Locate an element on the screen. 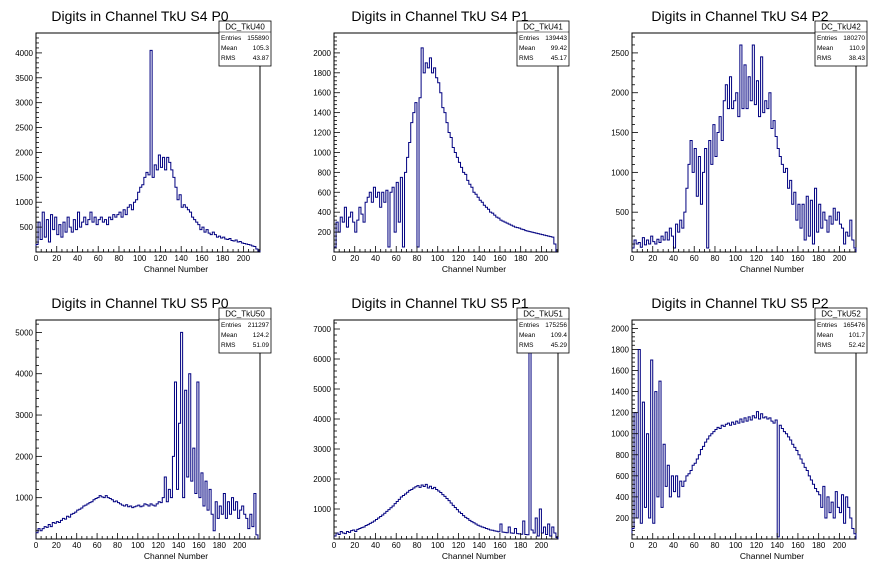 This screenshot has width=896, height=574. stats-entries-value: 211297 is located at coordinates (259, 325).